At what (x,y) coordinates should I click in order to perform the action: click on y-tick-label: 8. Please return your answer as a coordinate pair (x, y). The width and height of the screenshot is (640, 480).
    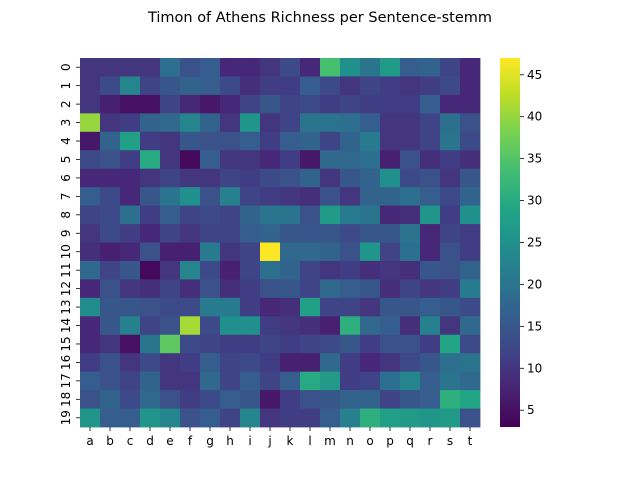
    Looking at the image, I should click on (66, 215).